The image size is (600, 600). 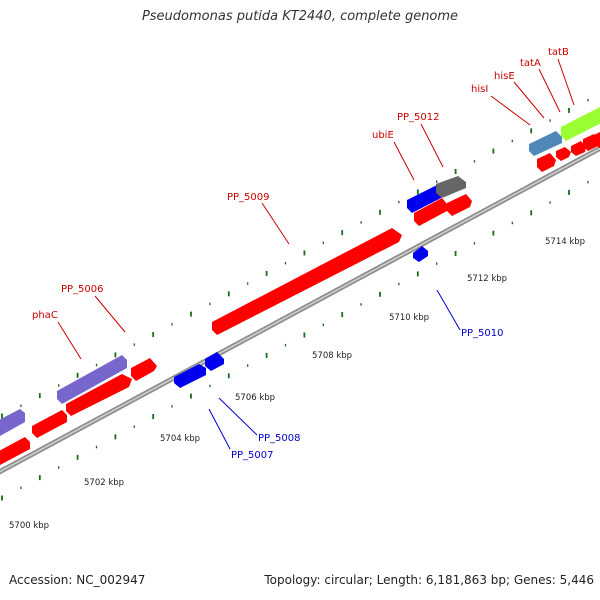 I want to click on gene-label-tatB: tatB, so click(x=558, y=52).